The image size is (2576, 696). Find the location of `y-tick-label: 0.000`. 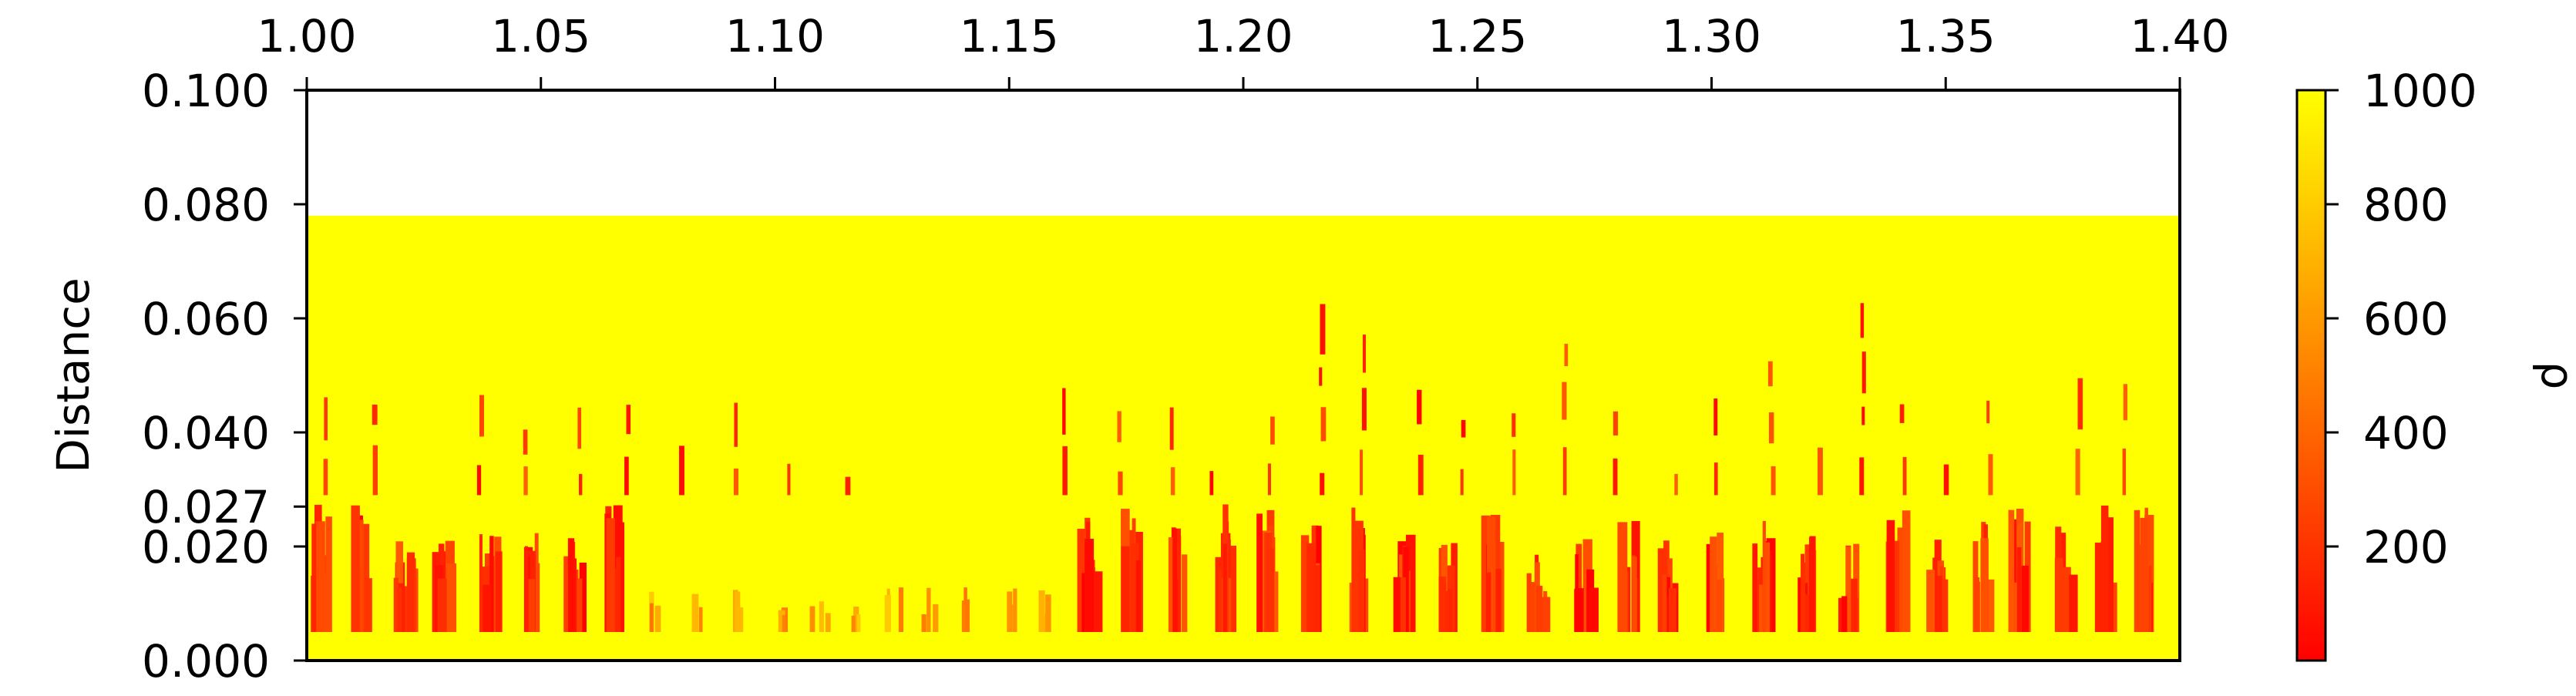

y-tick-label: 0.000 is located at coordinates (206, 661).